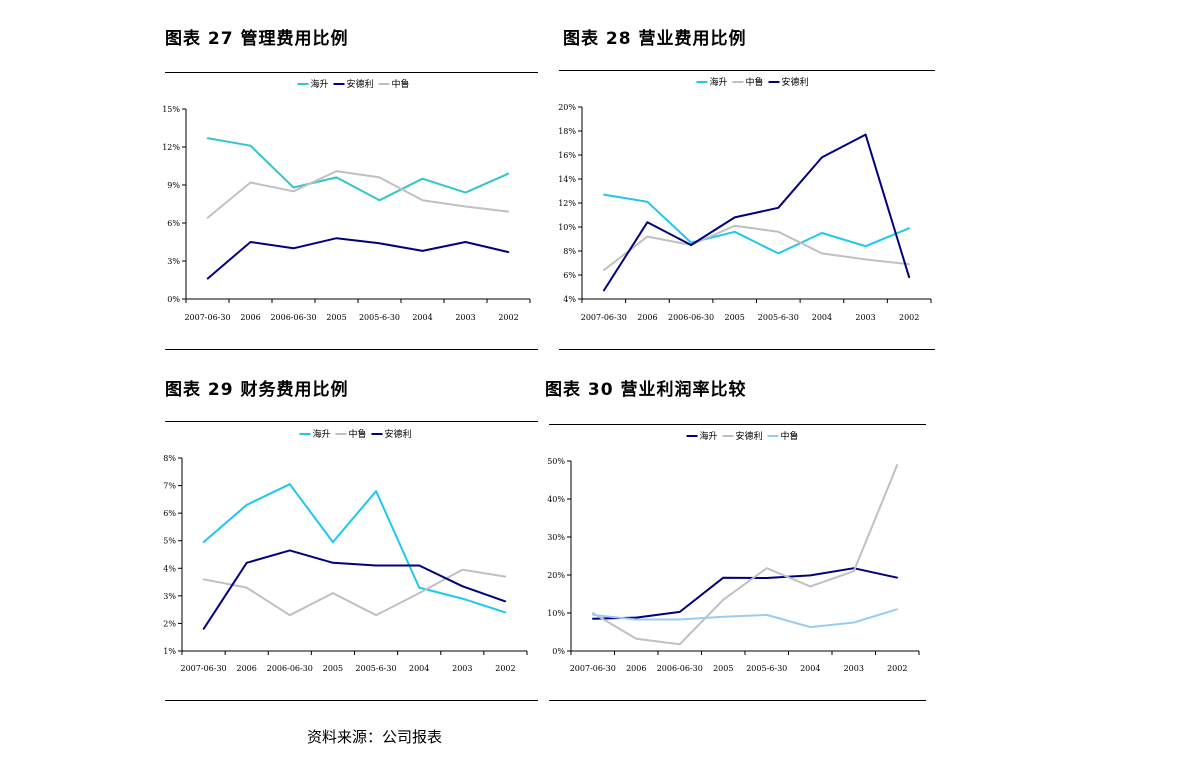 Image resolution: width=1191 pixels, height=765 pixels. What do you see at coordinates (569, 251) in the screenshot?
I see `y-tick-label: 8%` at bounding box center [569, 251].